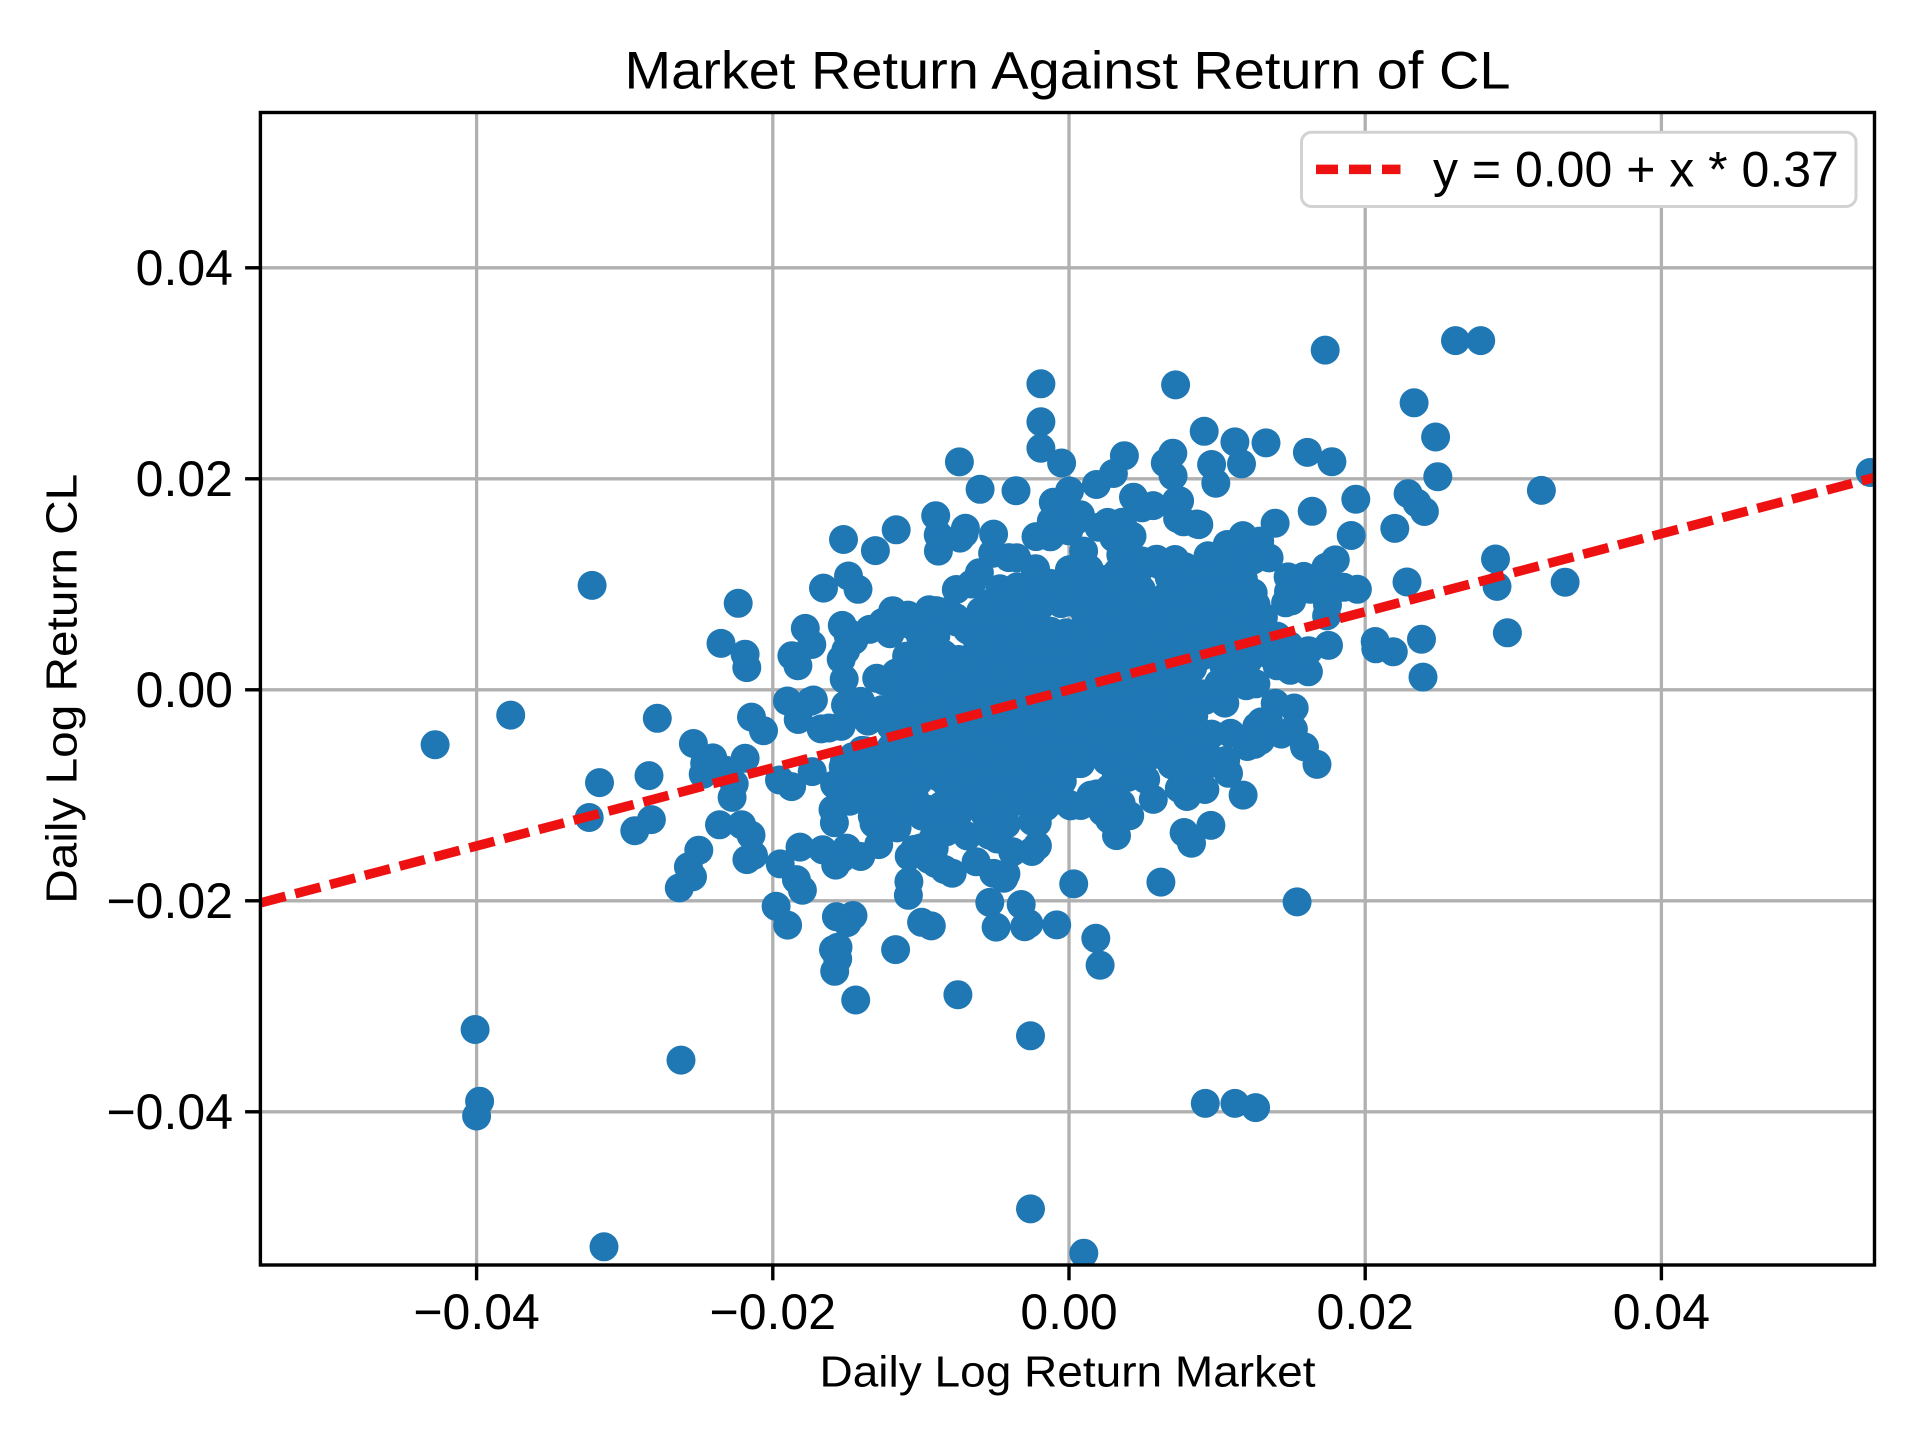 This screenshot has height=1440, width=1920. Describe the element at coordinates (62, 689) in the screenshot. I see `svg-text: Daily Log Return CL` at that location.